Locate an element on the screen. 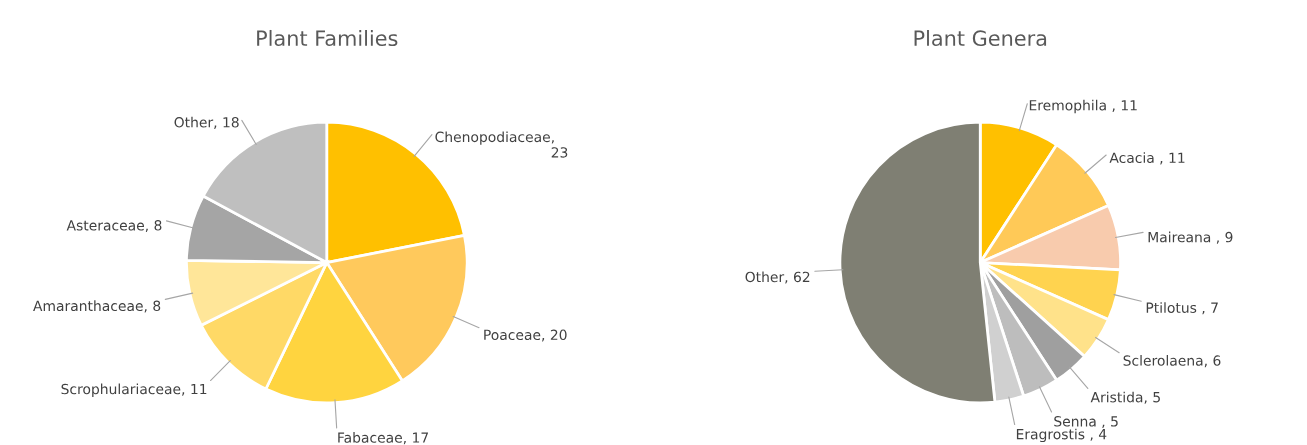  slice-label: Asteraceae is located at coordinates (105, 225).